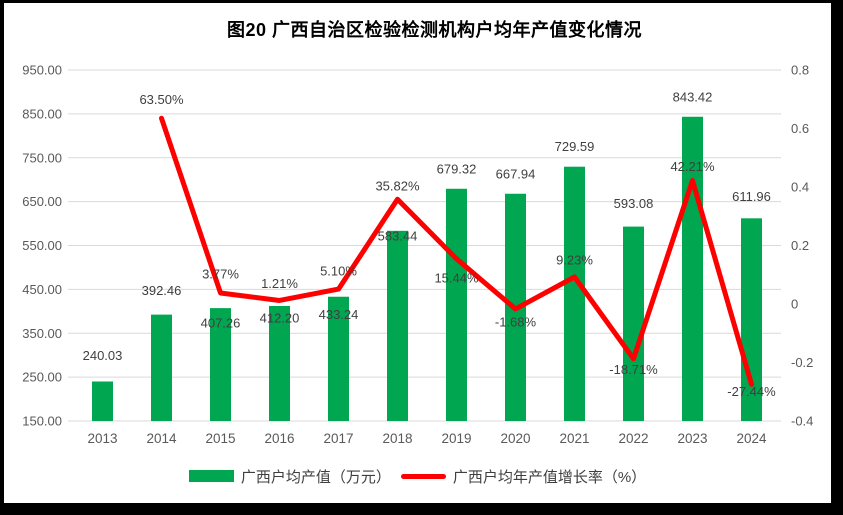  Describe the element at coordinates (633, 438) in the screenshot. I see `x-axis-label: 2022` at that location.